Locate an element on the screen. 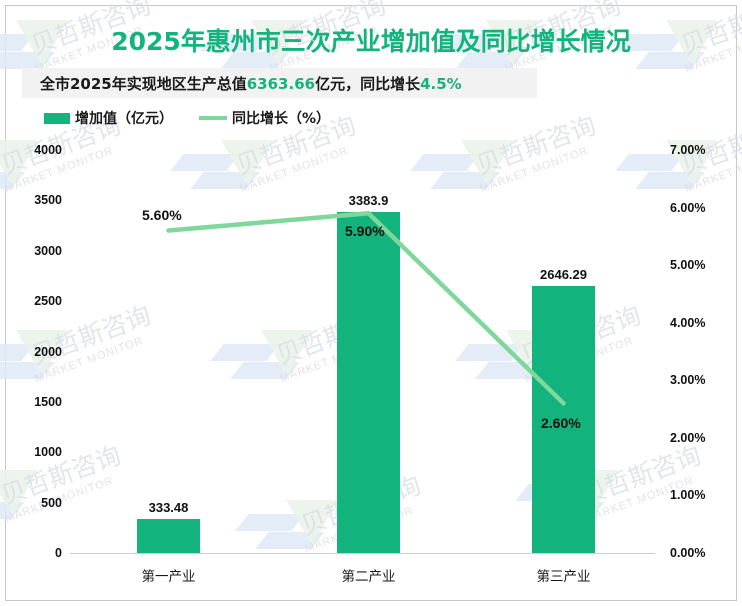 This screenshot has height=606, width=742. legend-label-line: 同比增长（%） is located at coordinates (281, 119).